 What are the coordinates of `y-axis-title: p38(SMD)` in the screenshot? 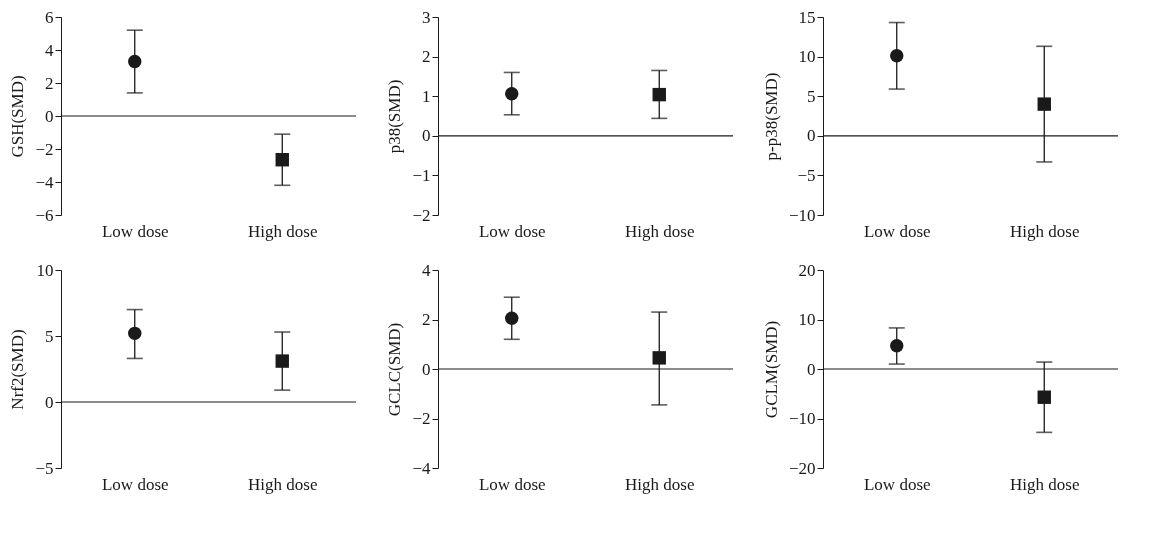 It's located at (395, 116).